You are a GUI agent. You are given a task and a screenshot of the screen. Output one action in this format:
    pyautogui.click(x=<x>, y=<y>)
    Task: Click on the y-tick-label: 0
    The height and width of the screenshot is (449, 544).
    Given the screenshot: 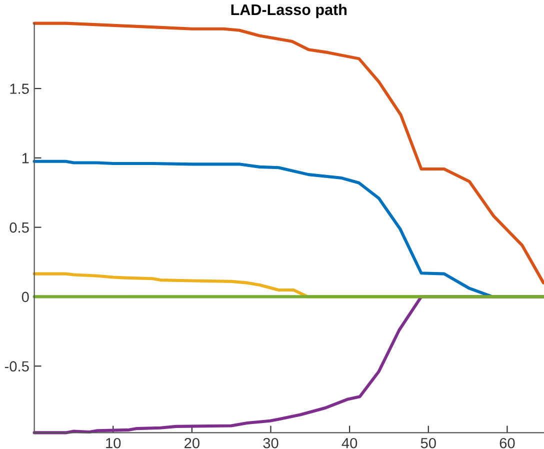 What is the action you would take?
    pyautogui.click(x=25, y=297)
    